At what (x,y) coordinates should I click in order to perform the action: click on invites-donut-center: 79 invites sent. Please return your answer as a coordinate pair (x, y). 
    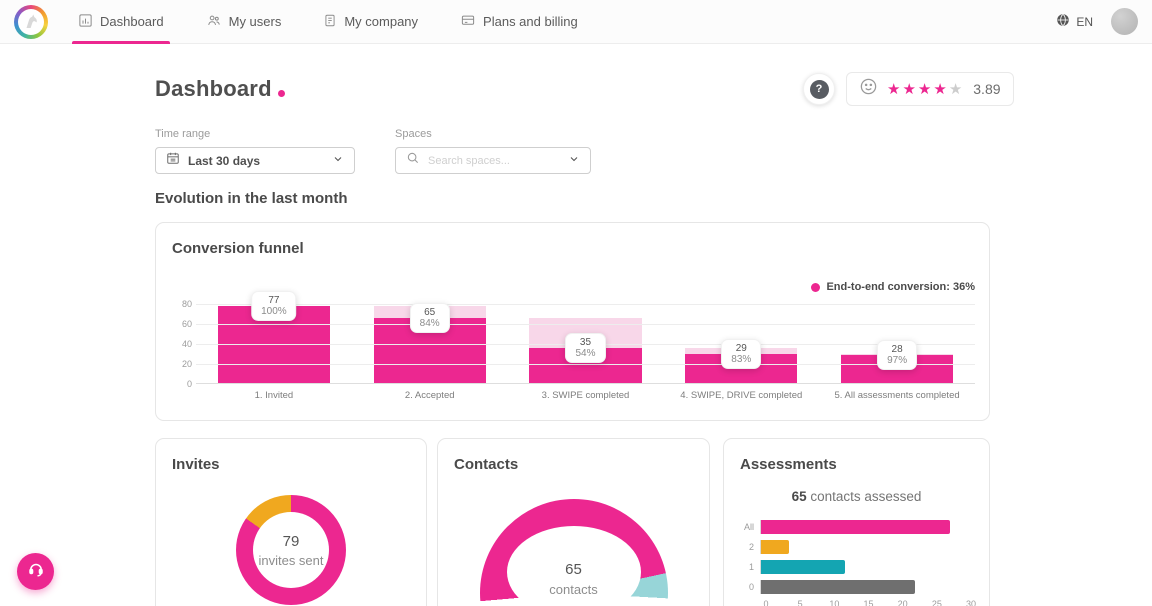
    Looking at the image, I should click on (291, 550).